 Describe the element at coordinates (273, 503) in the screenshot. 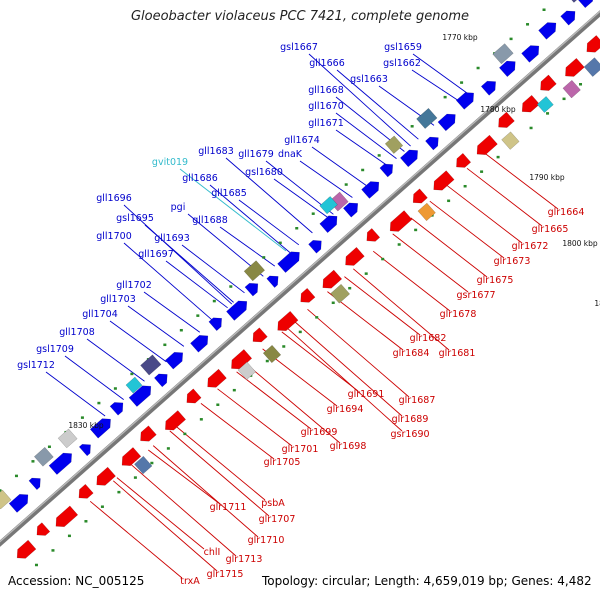

I see `reverse-gene-label: psbA` at that location.